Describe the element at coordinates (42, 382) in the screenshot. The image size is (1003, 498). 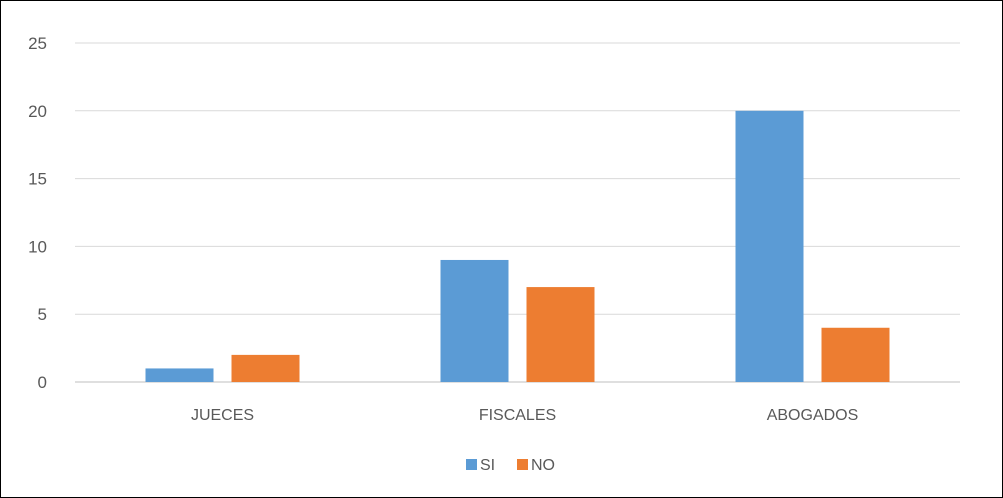
I see `y-tick-label: 0` at that location.